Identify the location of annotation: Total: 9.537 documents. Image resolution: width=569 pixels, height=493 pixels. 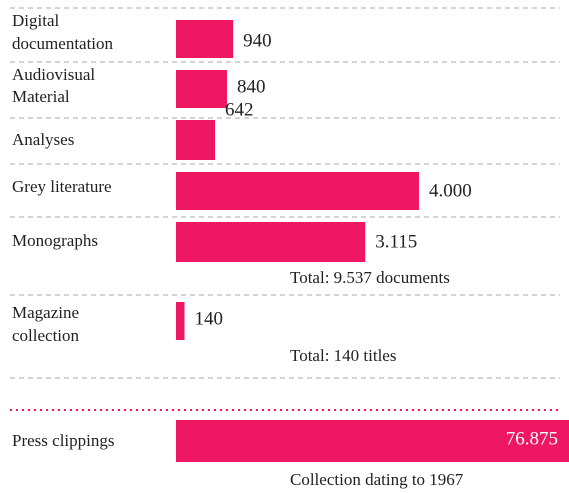
(370, 277).